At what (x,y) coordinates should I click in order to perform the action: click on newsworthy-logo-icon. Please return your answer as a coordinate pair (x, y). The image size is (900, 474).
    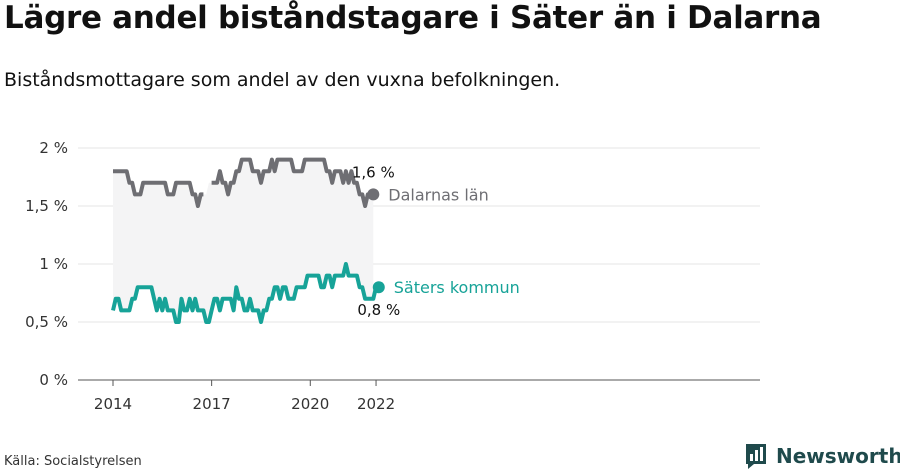
    Looking at the image, I should click on (756, 456).